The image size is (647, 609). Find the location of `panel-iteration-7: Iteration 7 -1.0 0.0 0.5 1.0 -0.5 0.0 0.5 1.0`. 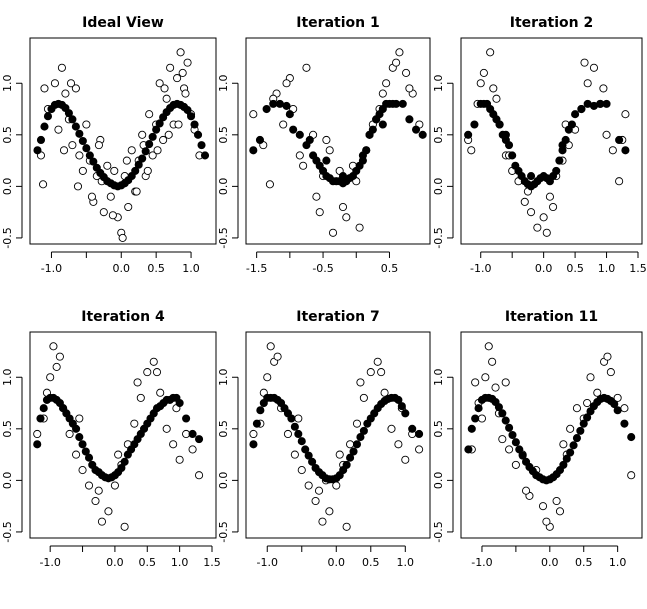

panel-iteration-7: Iteration 7 -1.0 0.0 0.5 1.0 -0.5 0.0 0.5 1.0 is located at coordinates (324, 439).